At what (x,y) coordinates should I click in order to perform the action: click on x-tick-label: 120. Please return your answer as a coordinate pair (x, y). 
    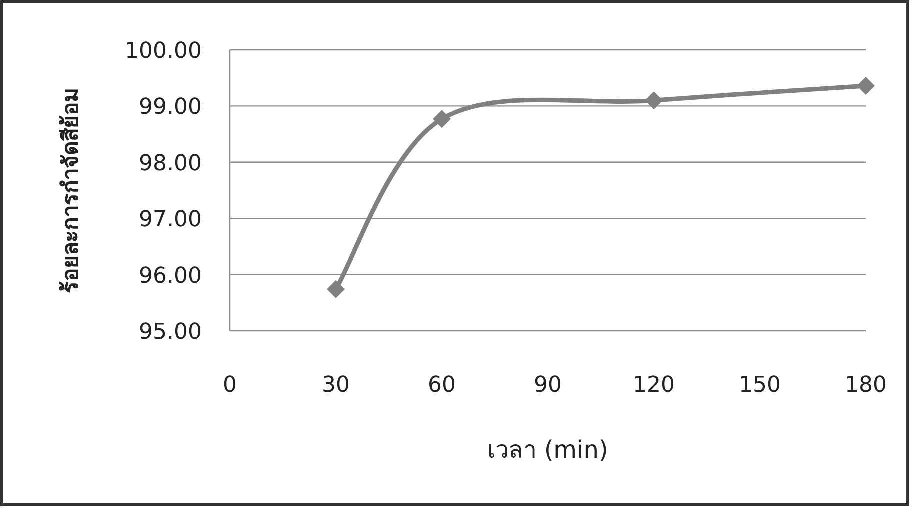
    Looking at the image, I should click on (654, 385).